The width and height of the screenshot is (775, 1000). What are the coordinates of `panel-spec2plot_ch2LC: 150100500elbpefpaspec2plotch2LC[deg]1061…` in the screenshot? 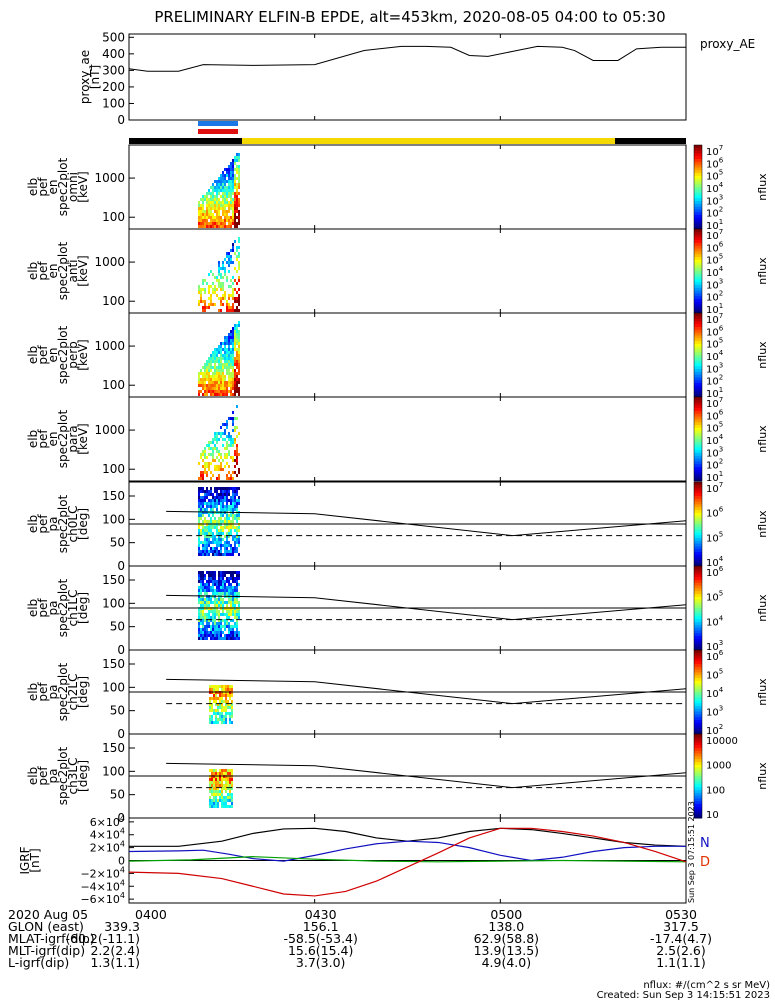 It's located at (397, 695).